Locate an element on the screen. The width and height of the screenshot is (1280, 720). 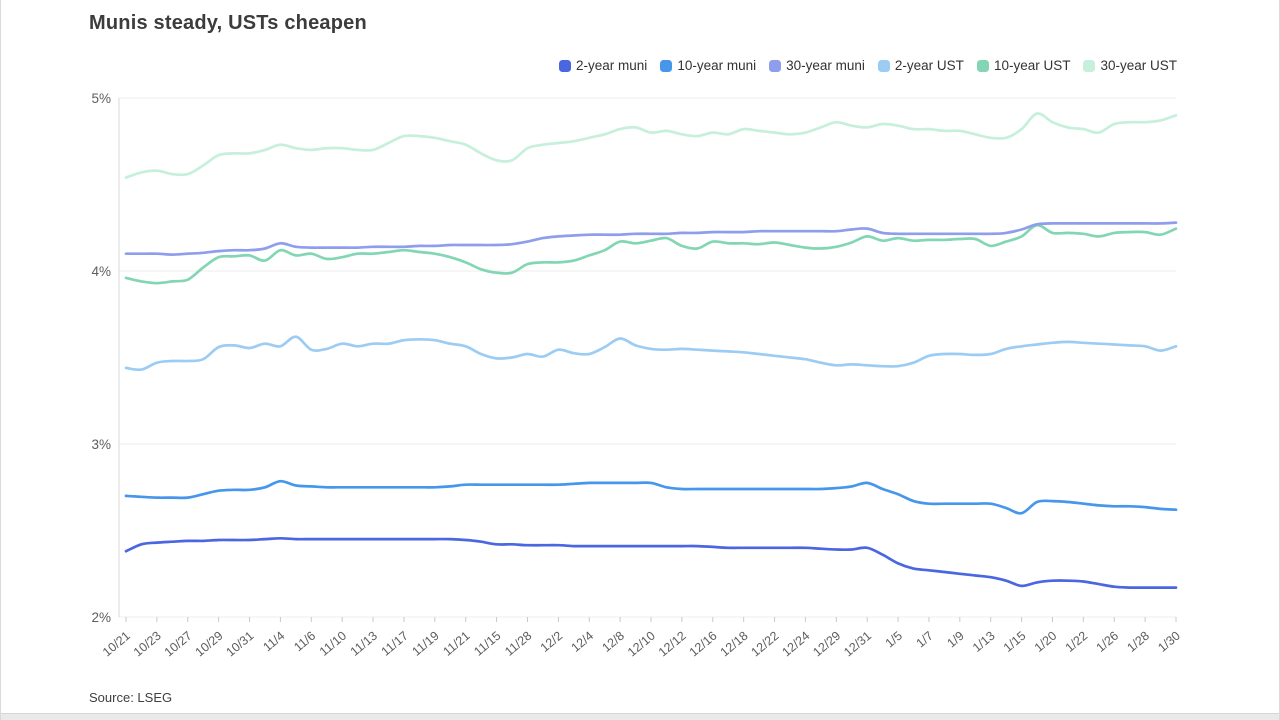
series-line-30-year-muni is located at coordinates (651, 238).